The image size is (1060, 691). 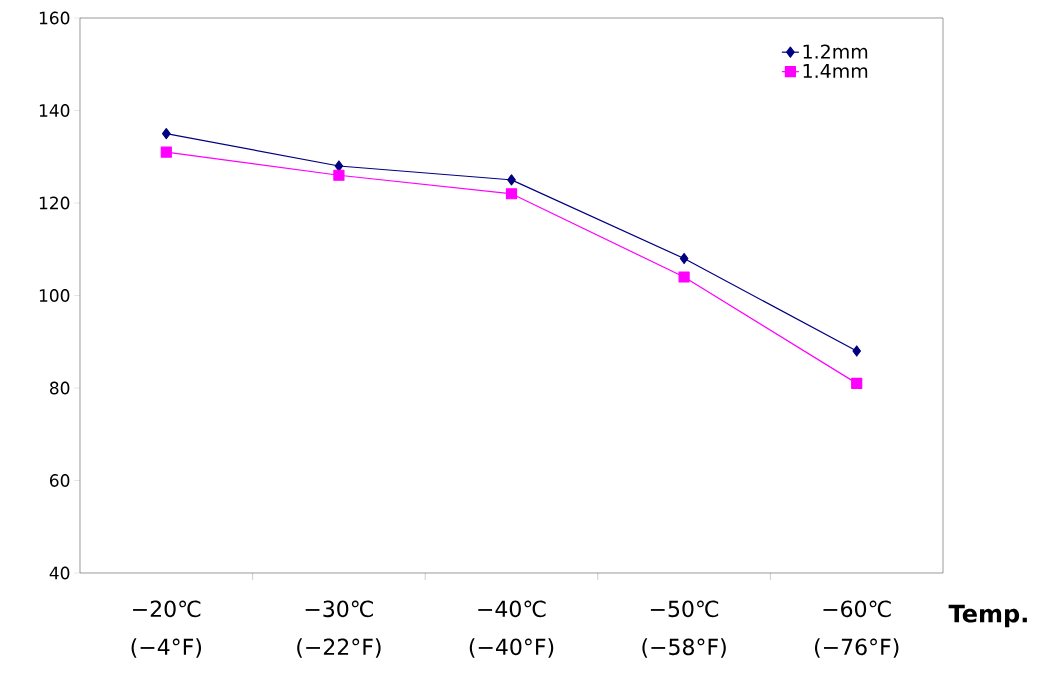 I want to click on y-tick-label: 120, so click(x=54, y=203).